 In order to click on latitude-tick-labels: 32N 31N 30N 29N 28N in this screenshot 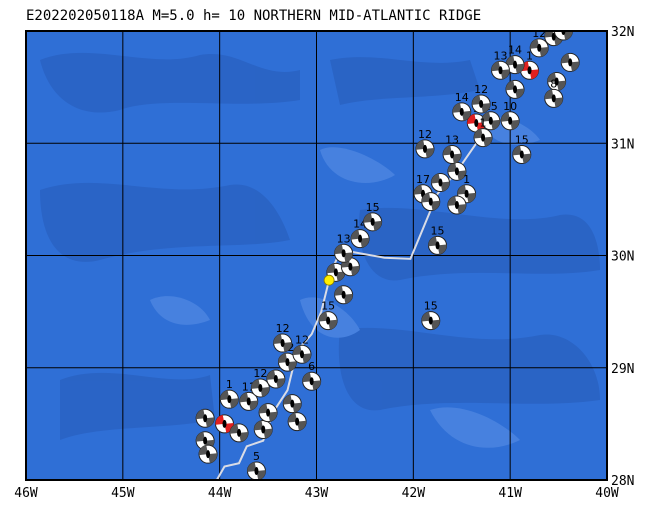, I will do `click(622, 257)`.